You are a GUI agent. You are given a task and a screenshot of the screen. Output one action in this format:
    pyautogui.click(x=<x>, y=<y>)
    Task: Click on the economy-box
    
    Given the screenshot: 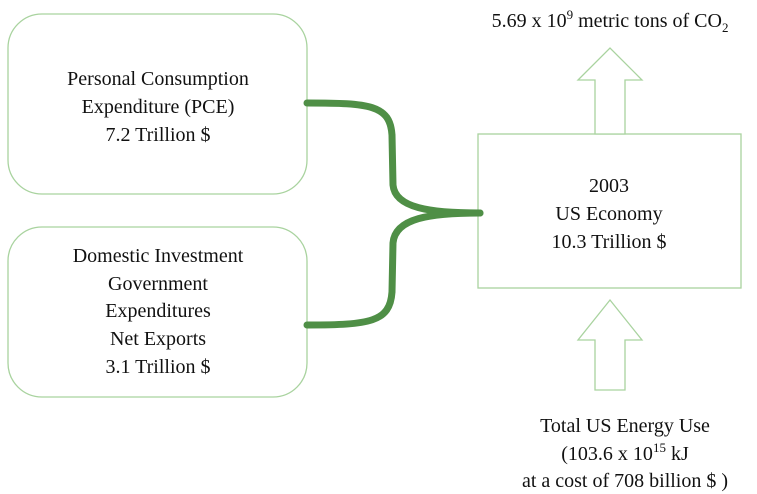 What is the action you would take?
    pyautogui.click(x=609, y=211)
    